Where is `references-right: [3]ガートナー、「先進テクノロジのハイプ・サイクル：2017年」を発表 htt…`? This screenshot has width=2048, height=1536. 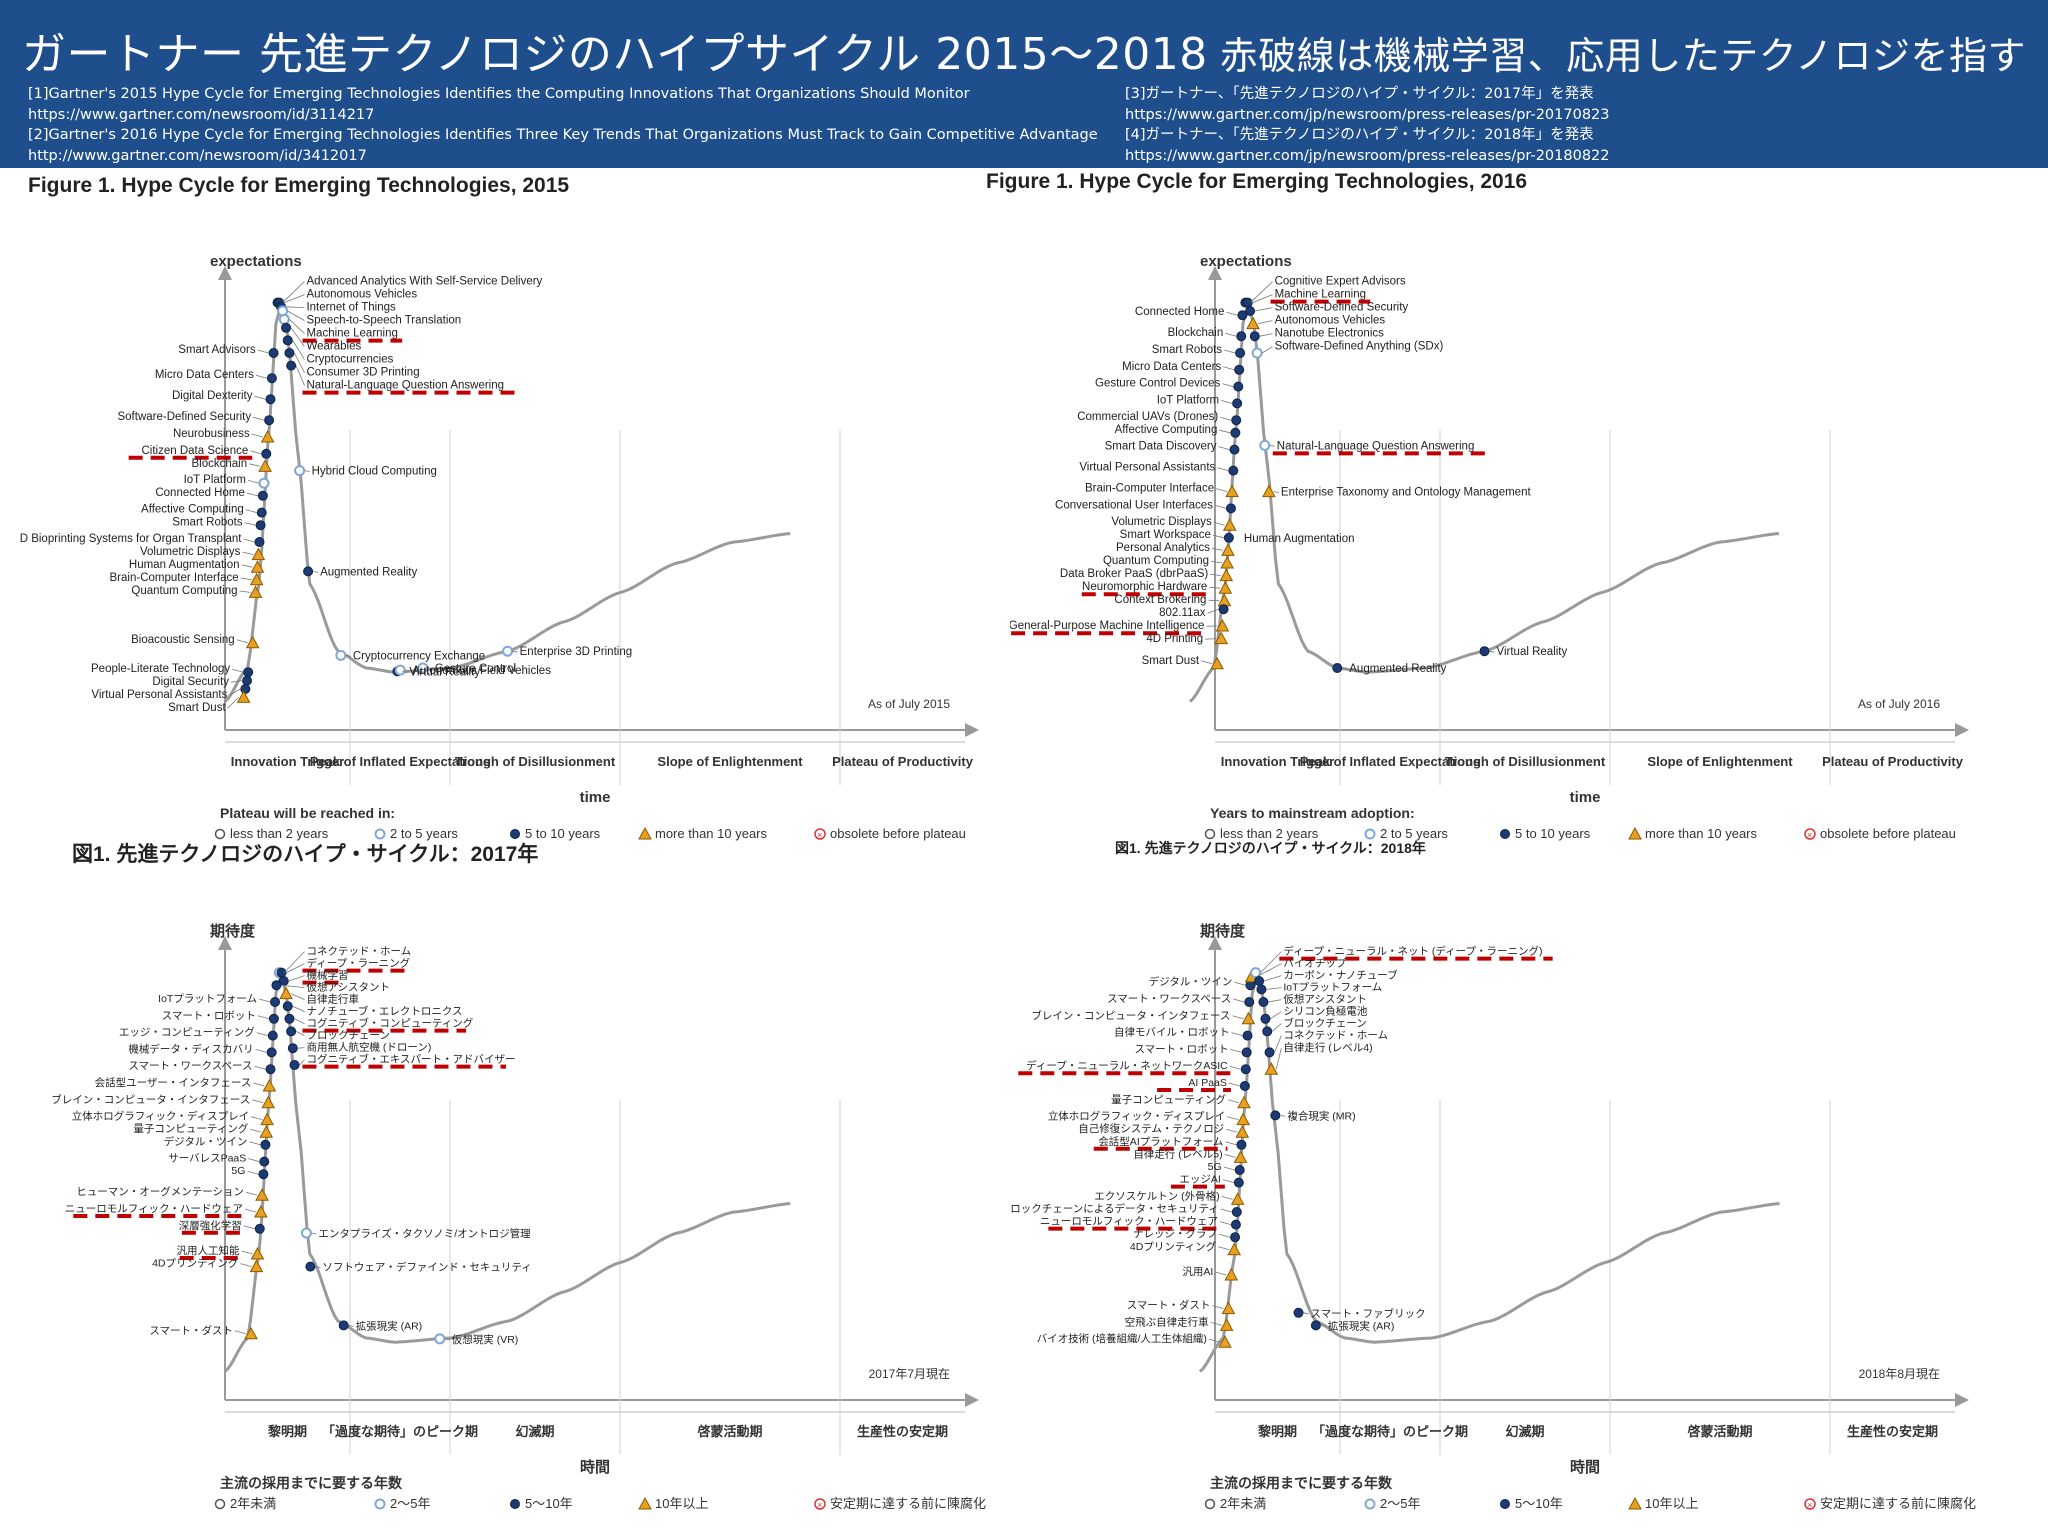
references-right: [3]ガートナー、「先進テクノロジのハイプ・サイクル：2017年」を発表 htt… is located at coordinates (1367, 125).